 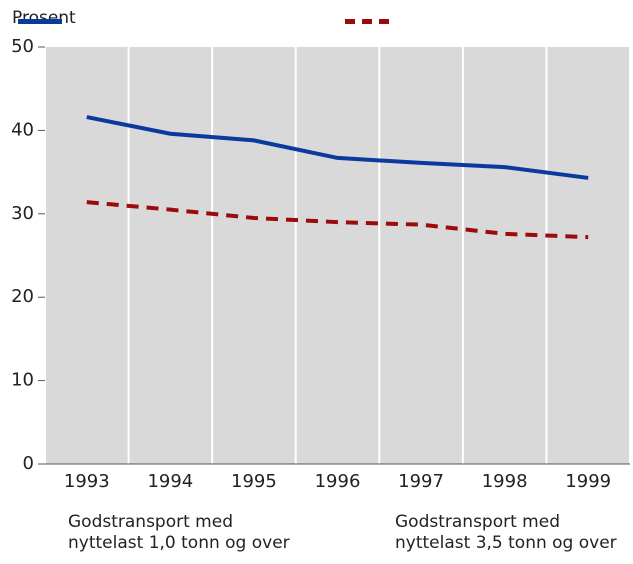 I want to click on y-tick-label: 20, so click(x=22, y=296).